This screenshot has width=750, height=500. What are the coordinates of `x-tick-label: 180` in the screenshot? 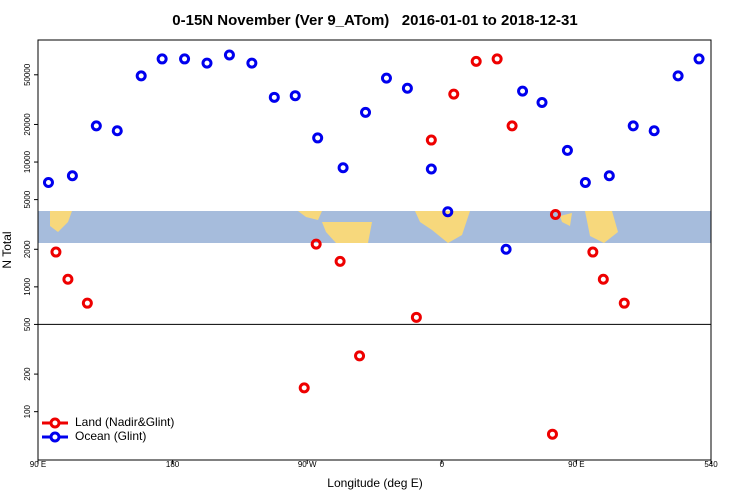 It's located at (173, 464).